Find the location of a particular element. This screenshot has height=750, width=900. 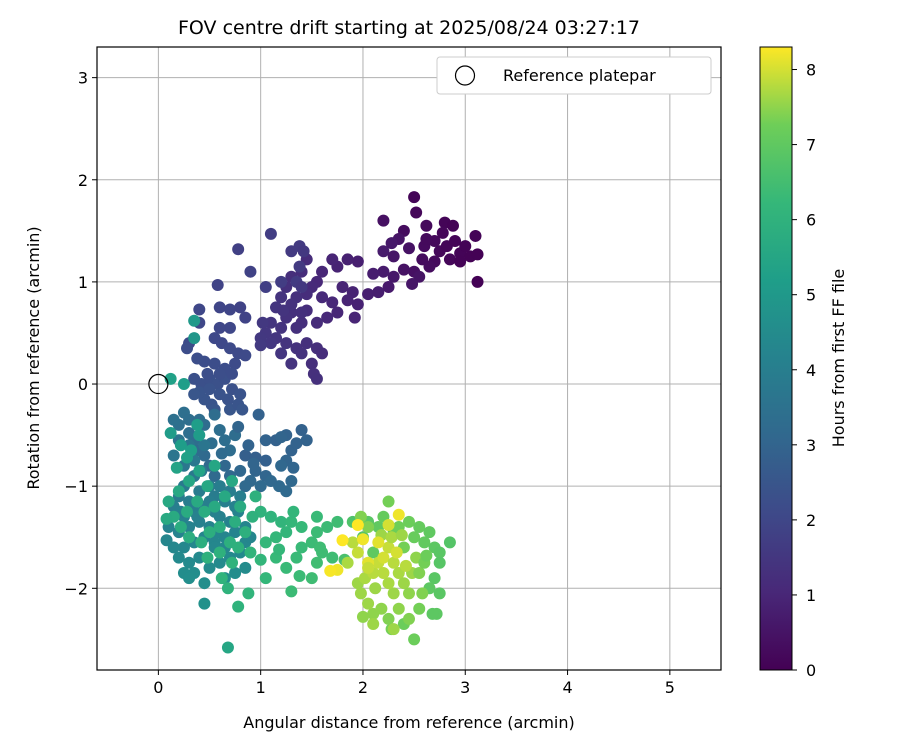

x-tick-label: 2 is located at coordinates (363, 687).